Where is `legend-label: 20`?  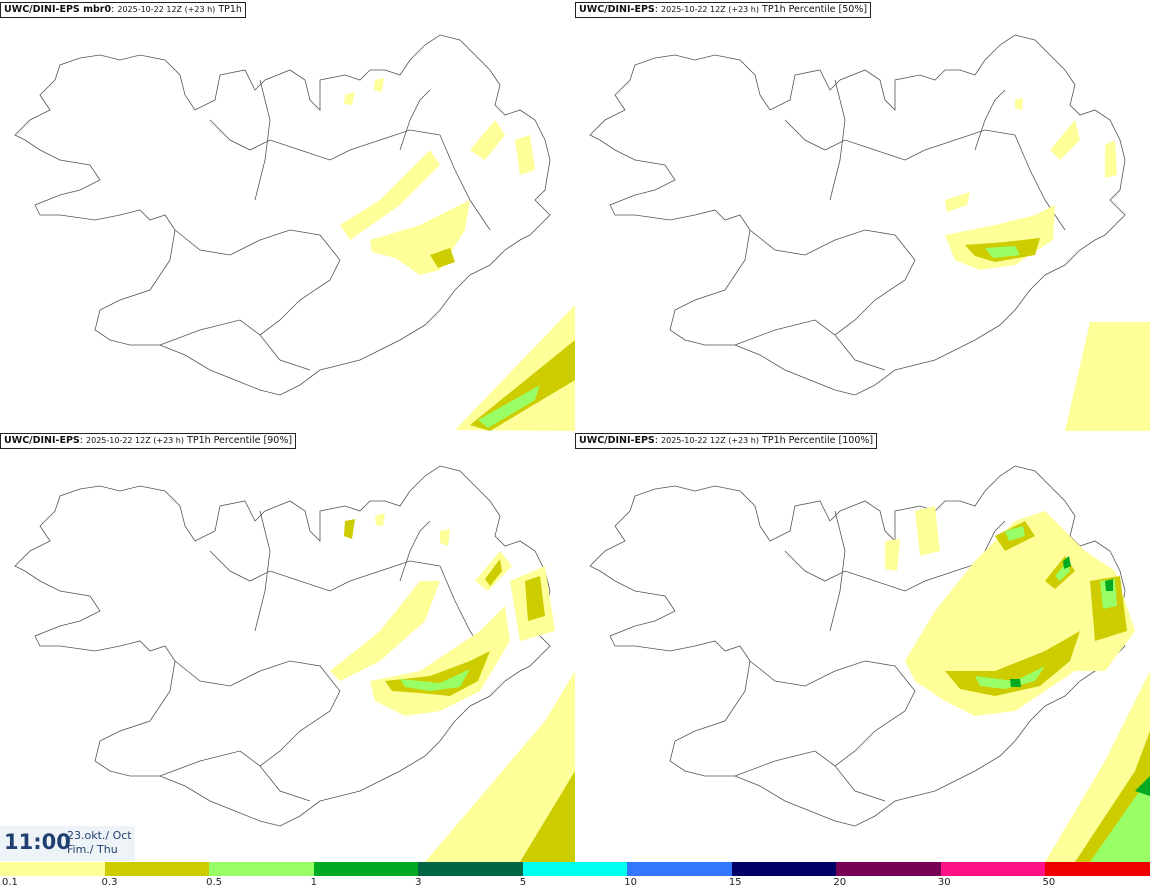
legend-label: 20 is located at coordinates (840, 882).